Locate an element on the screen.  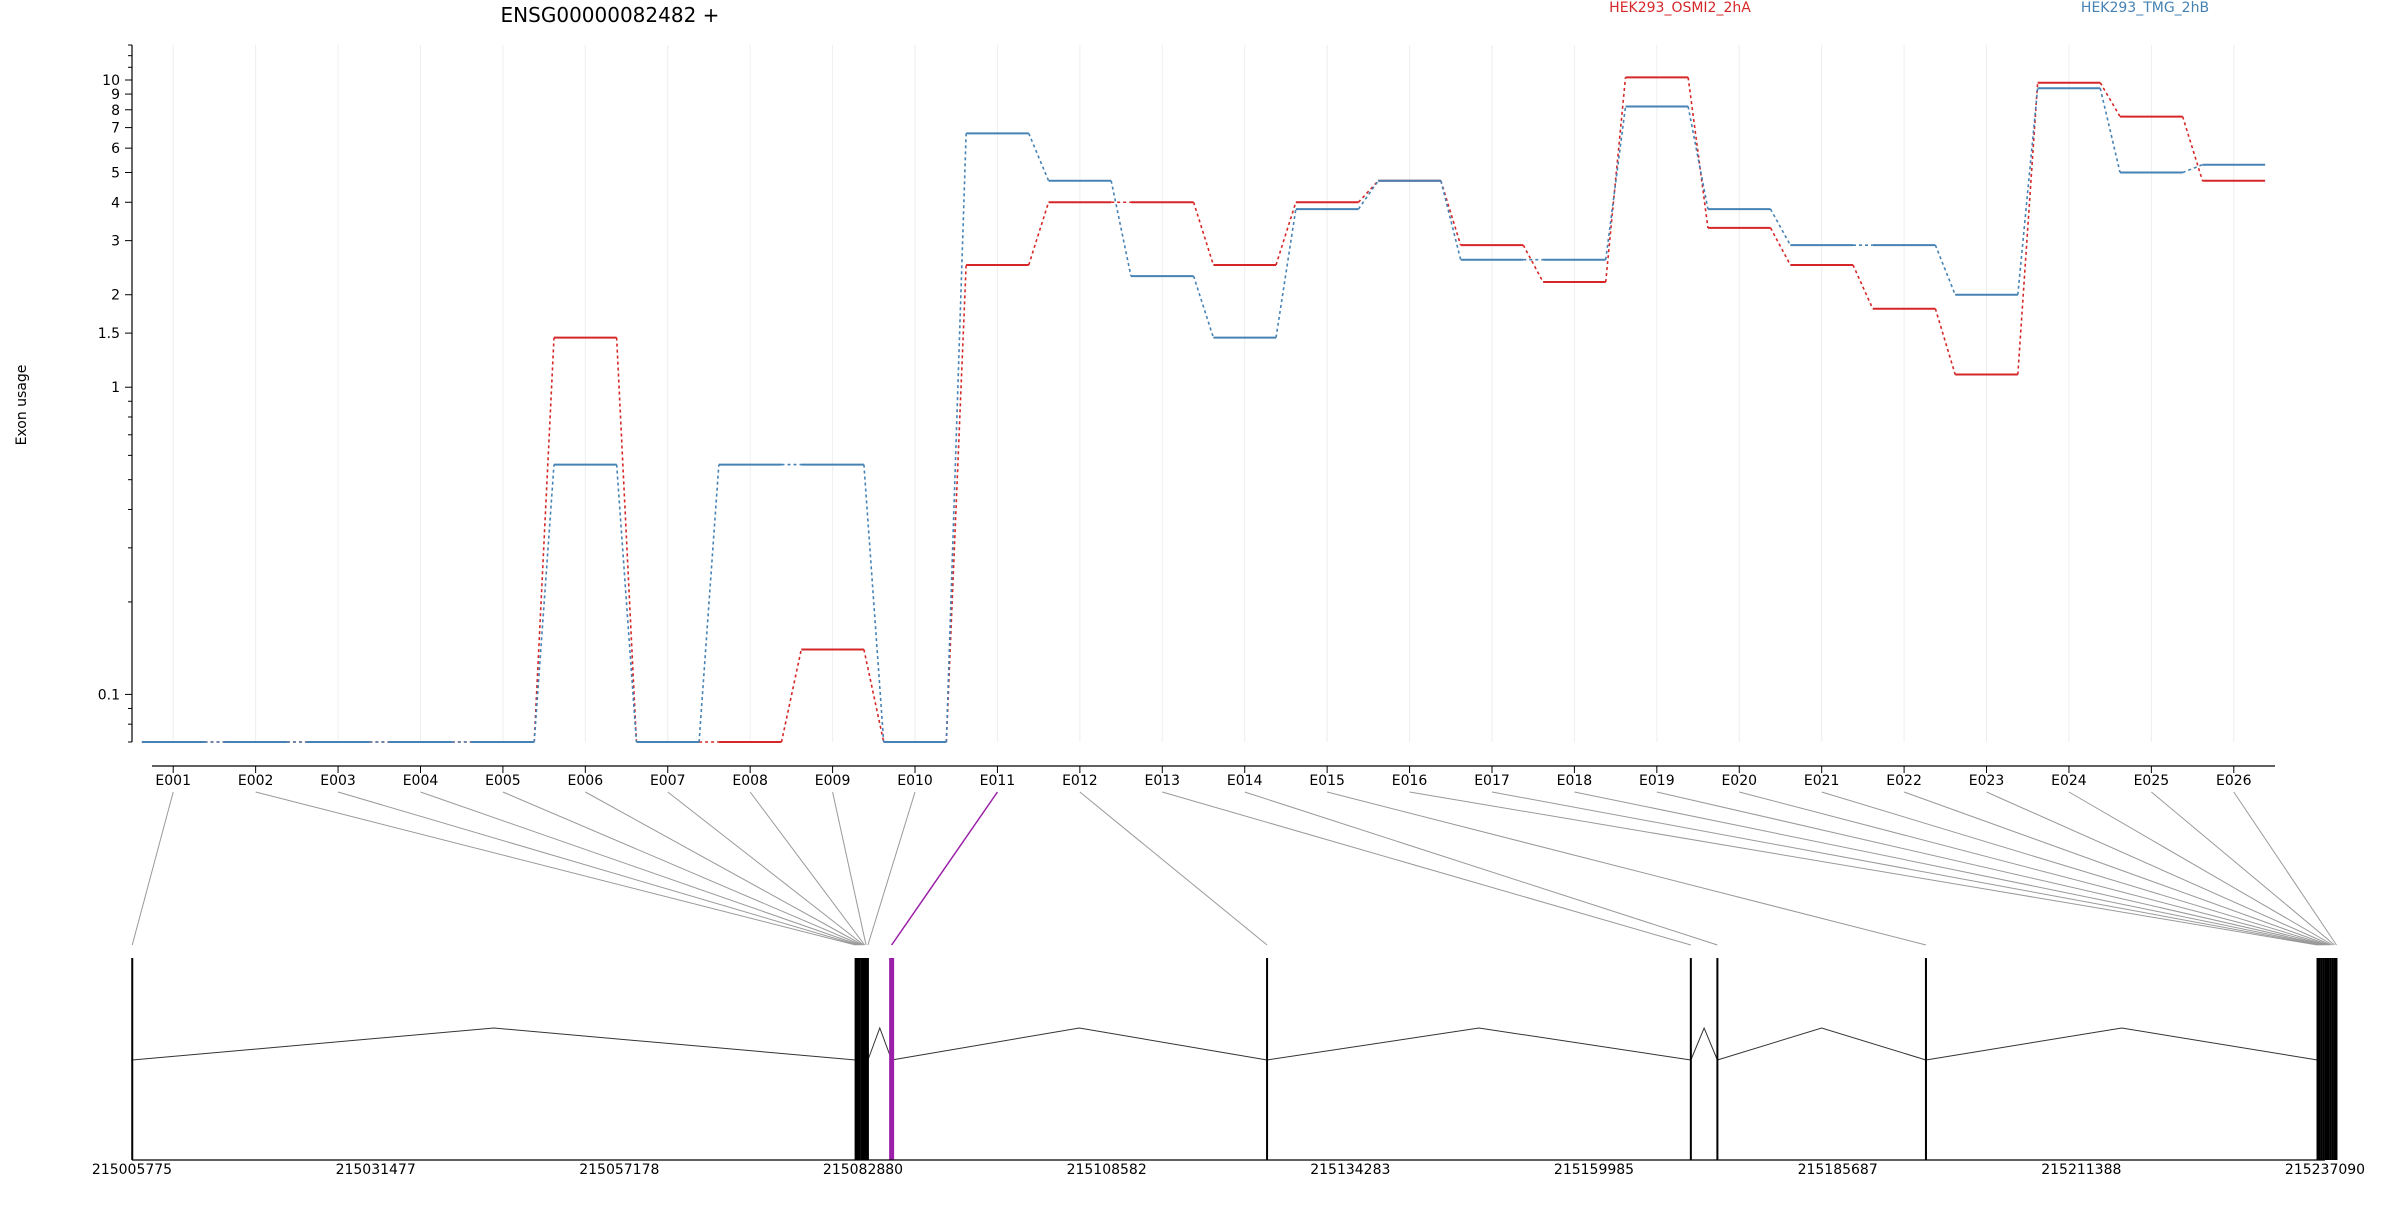
genomic-tick-label: 215108582 is located at coordinates (1107, 1170).